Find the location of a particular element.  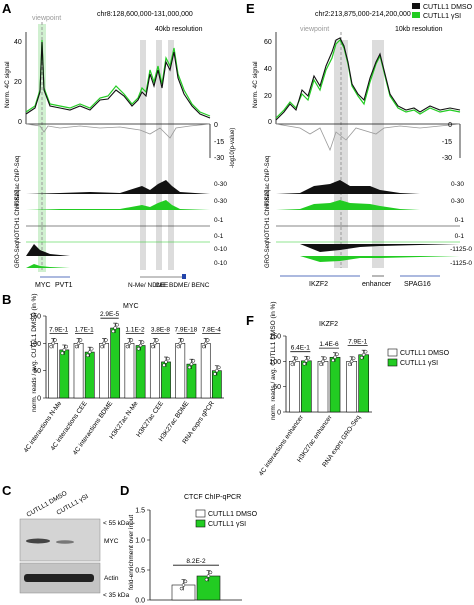

panel-e-track-groseq-dmso is located at coordinates (368, 248).